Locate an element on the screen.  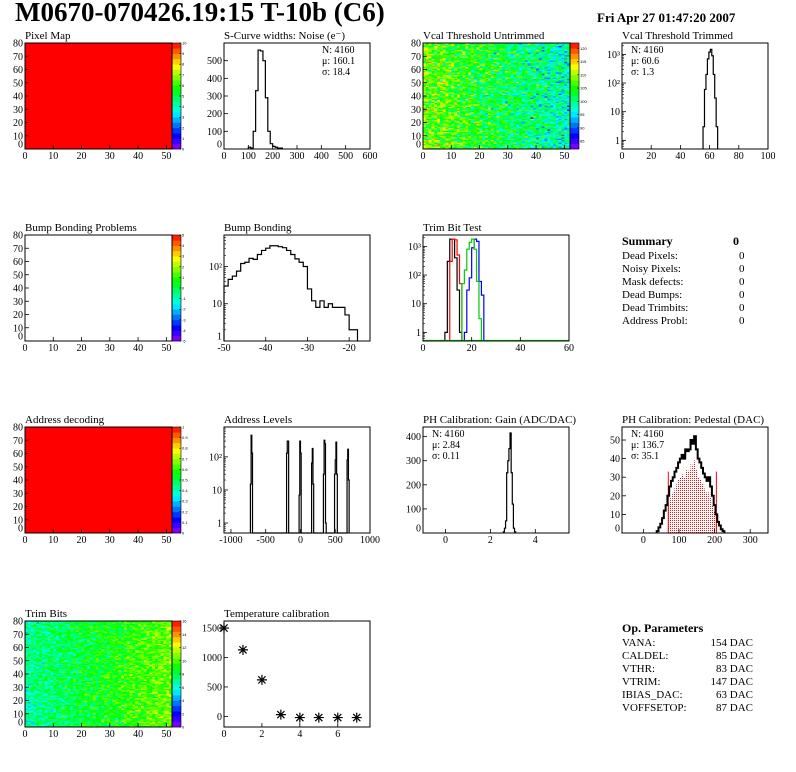
y-tick-label: 50 is located at coordinates (18, 275).